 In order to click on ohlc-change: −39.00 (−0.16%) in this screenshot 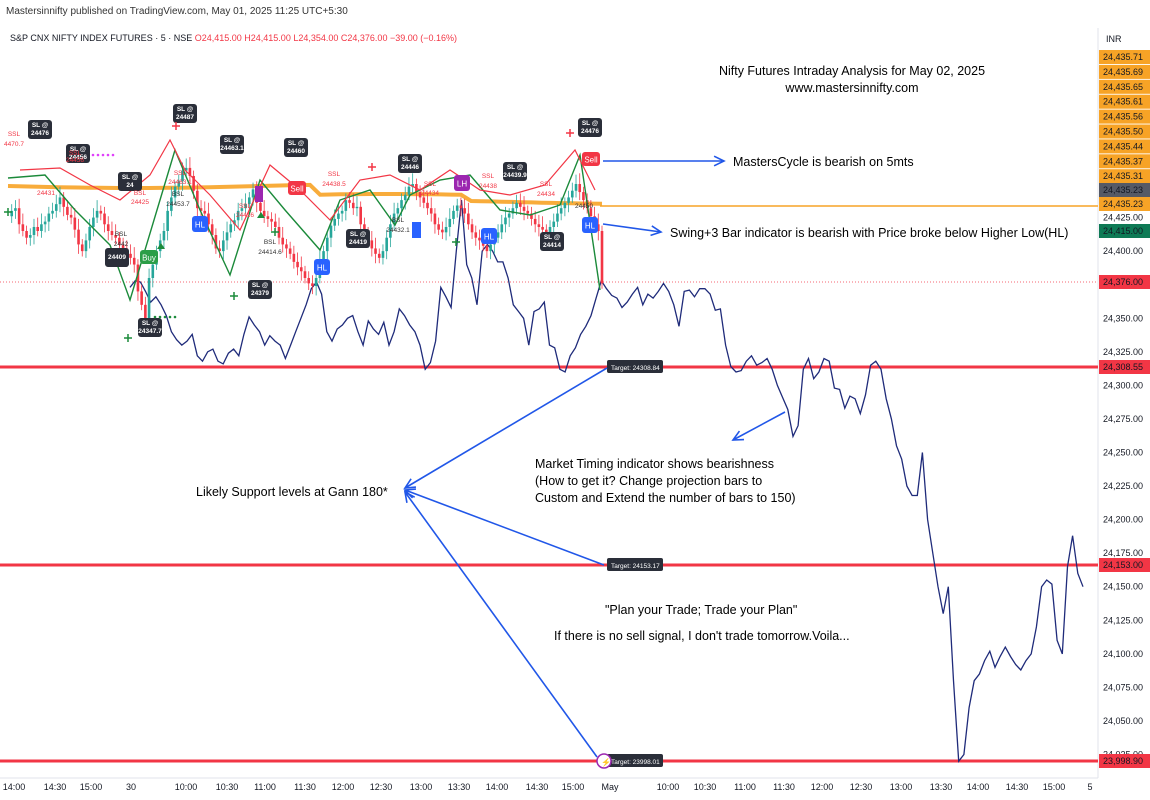, I will do `click(423, 38)`.